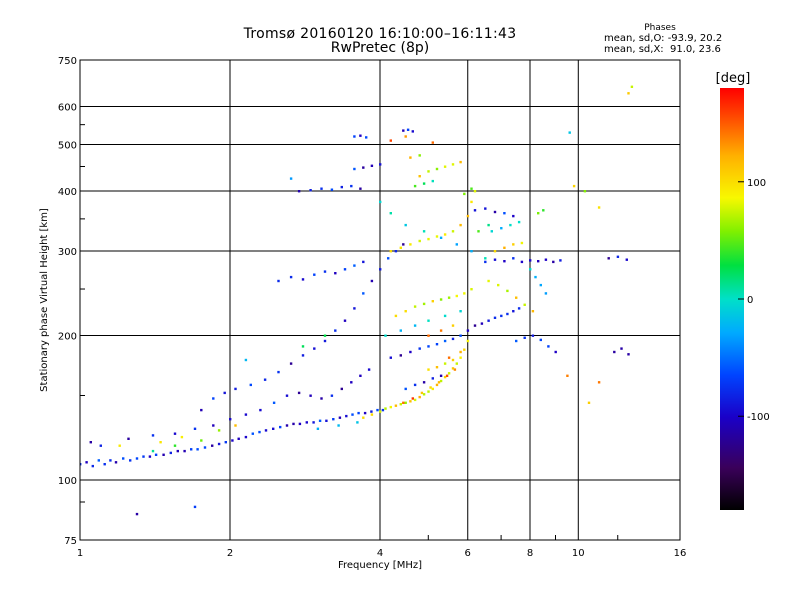  Describe the element at coordinates (67, 481) in the screenshot. I see `y-tick-label: 100` at that location.